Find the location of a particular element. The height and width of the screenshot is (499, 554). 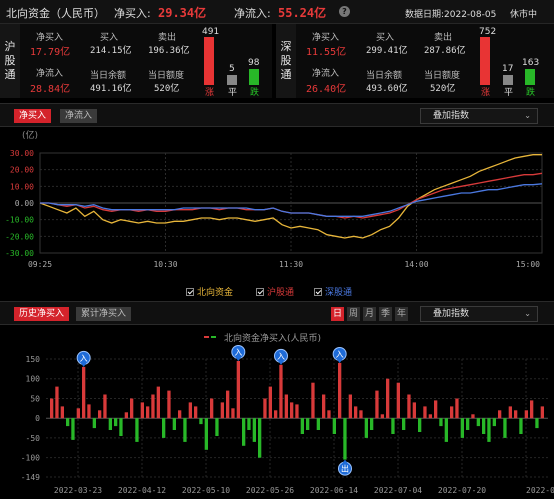

sz-net-inflow-label: 净流入 is located at coordinates (326, 74).